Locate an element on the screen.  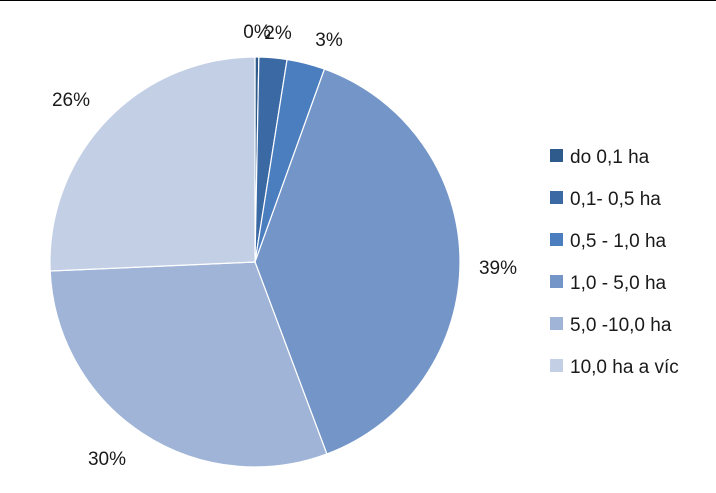
legend-label-2: 0,5 - 1,0 ha is located at coordinates (618, 241).